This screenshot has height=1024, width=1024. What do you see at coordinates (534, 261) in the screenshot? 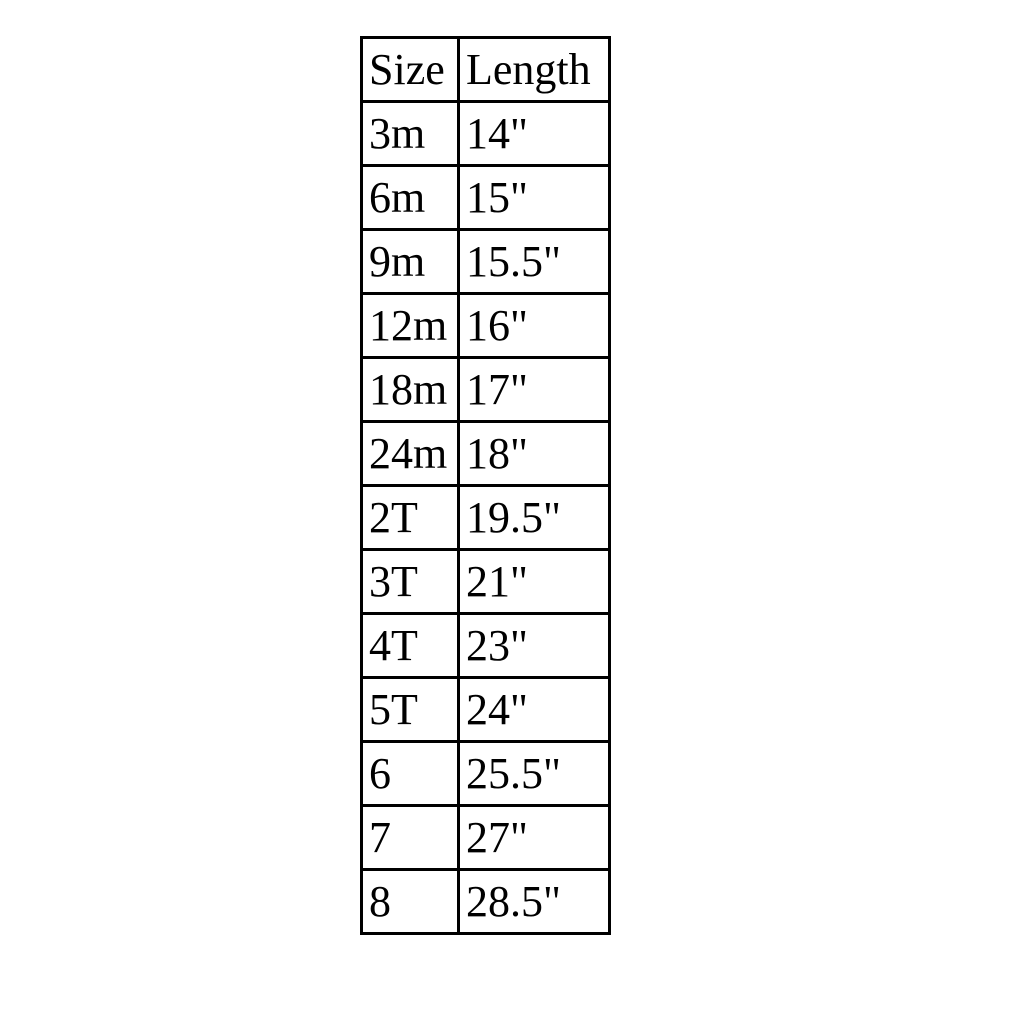
I see `table-cell: 15.5"` at bounding box center [534, 261].